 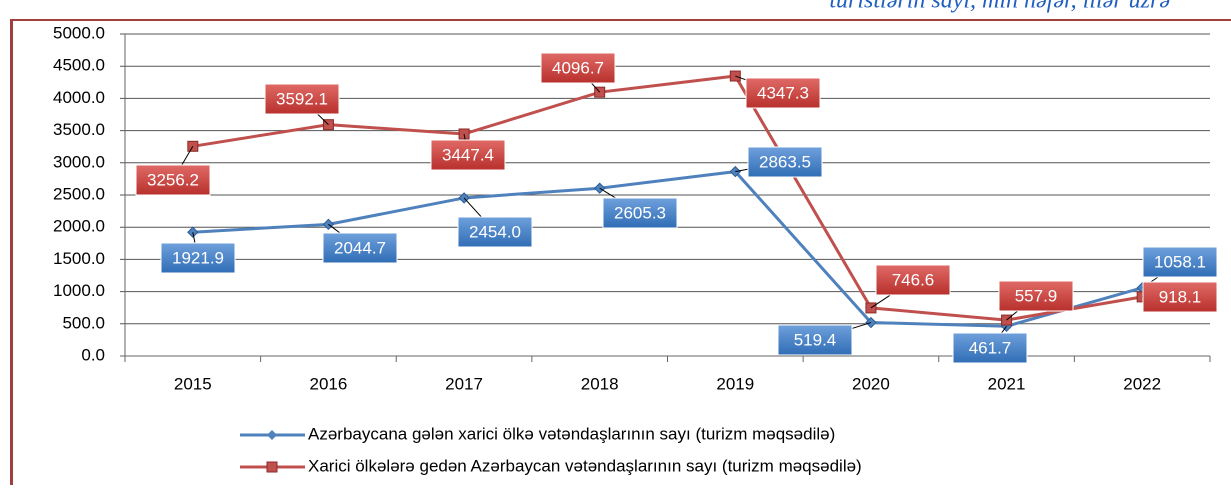 What do you see at coordinates (464, 383) in the screenshot?
I see `x-tick-label: 2017` at bounding box center [464, 383].